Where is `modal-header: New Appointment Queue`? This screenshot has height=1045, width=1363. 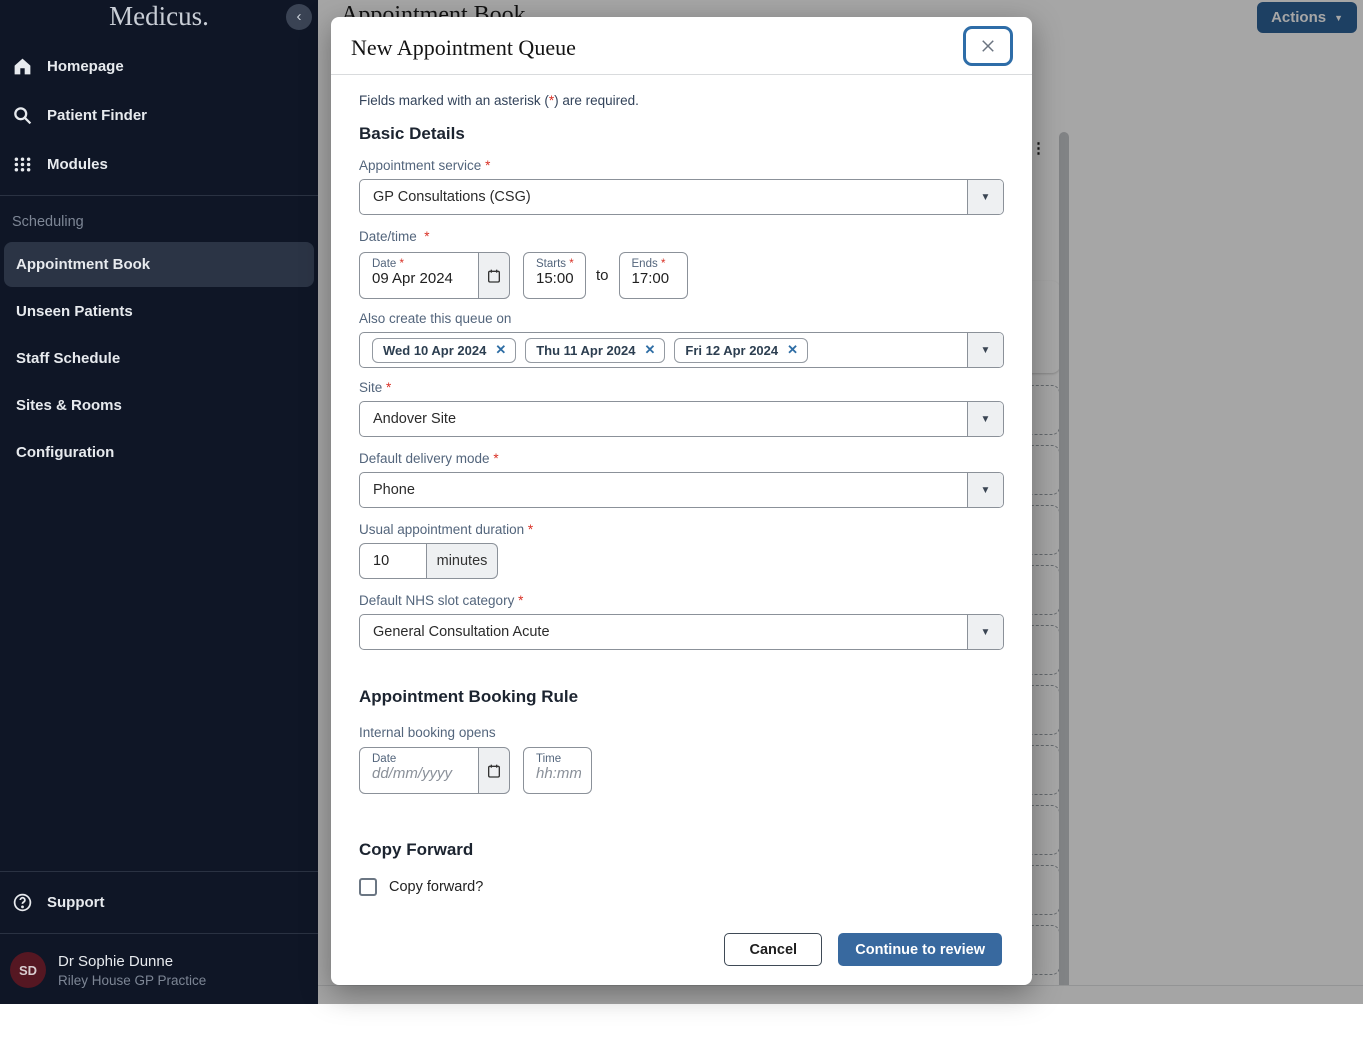 modal-header: New Appointment Queue is located at coordinates (681, 46).